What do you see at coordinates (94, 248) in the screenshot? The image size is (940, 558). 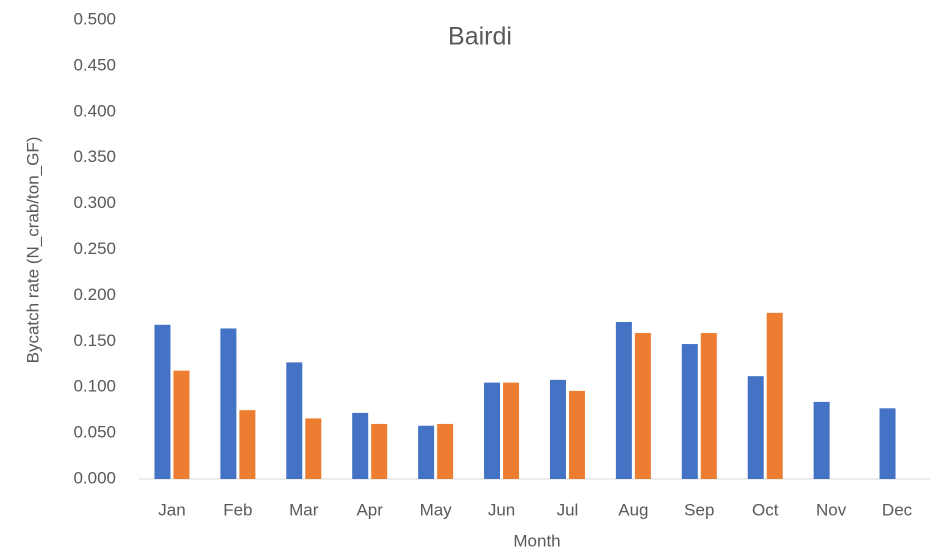 I see `y-tick-label: 0.250` at bounding box center [94, 248].